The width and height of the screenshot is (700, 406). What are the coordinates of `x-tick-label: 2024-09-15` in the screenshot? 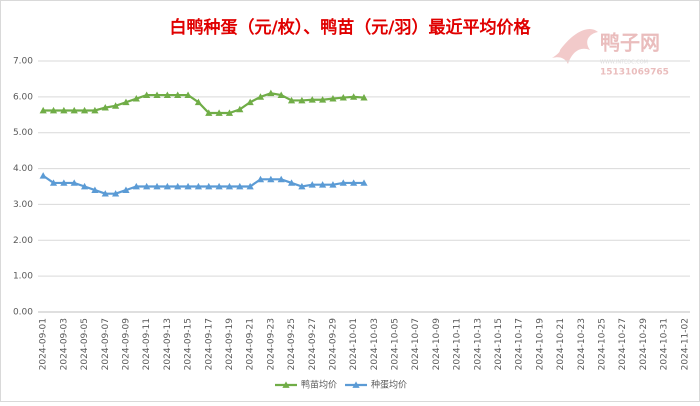 It's located at (189, 344).